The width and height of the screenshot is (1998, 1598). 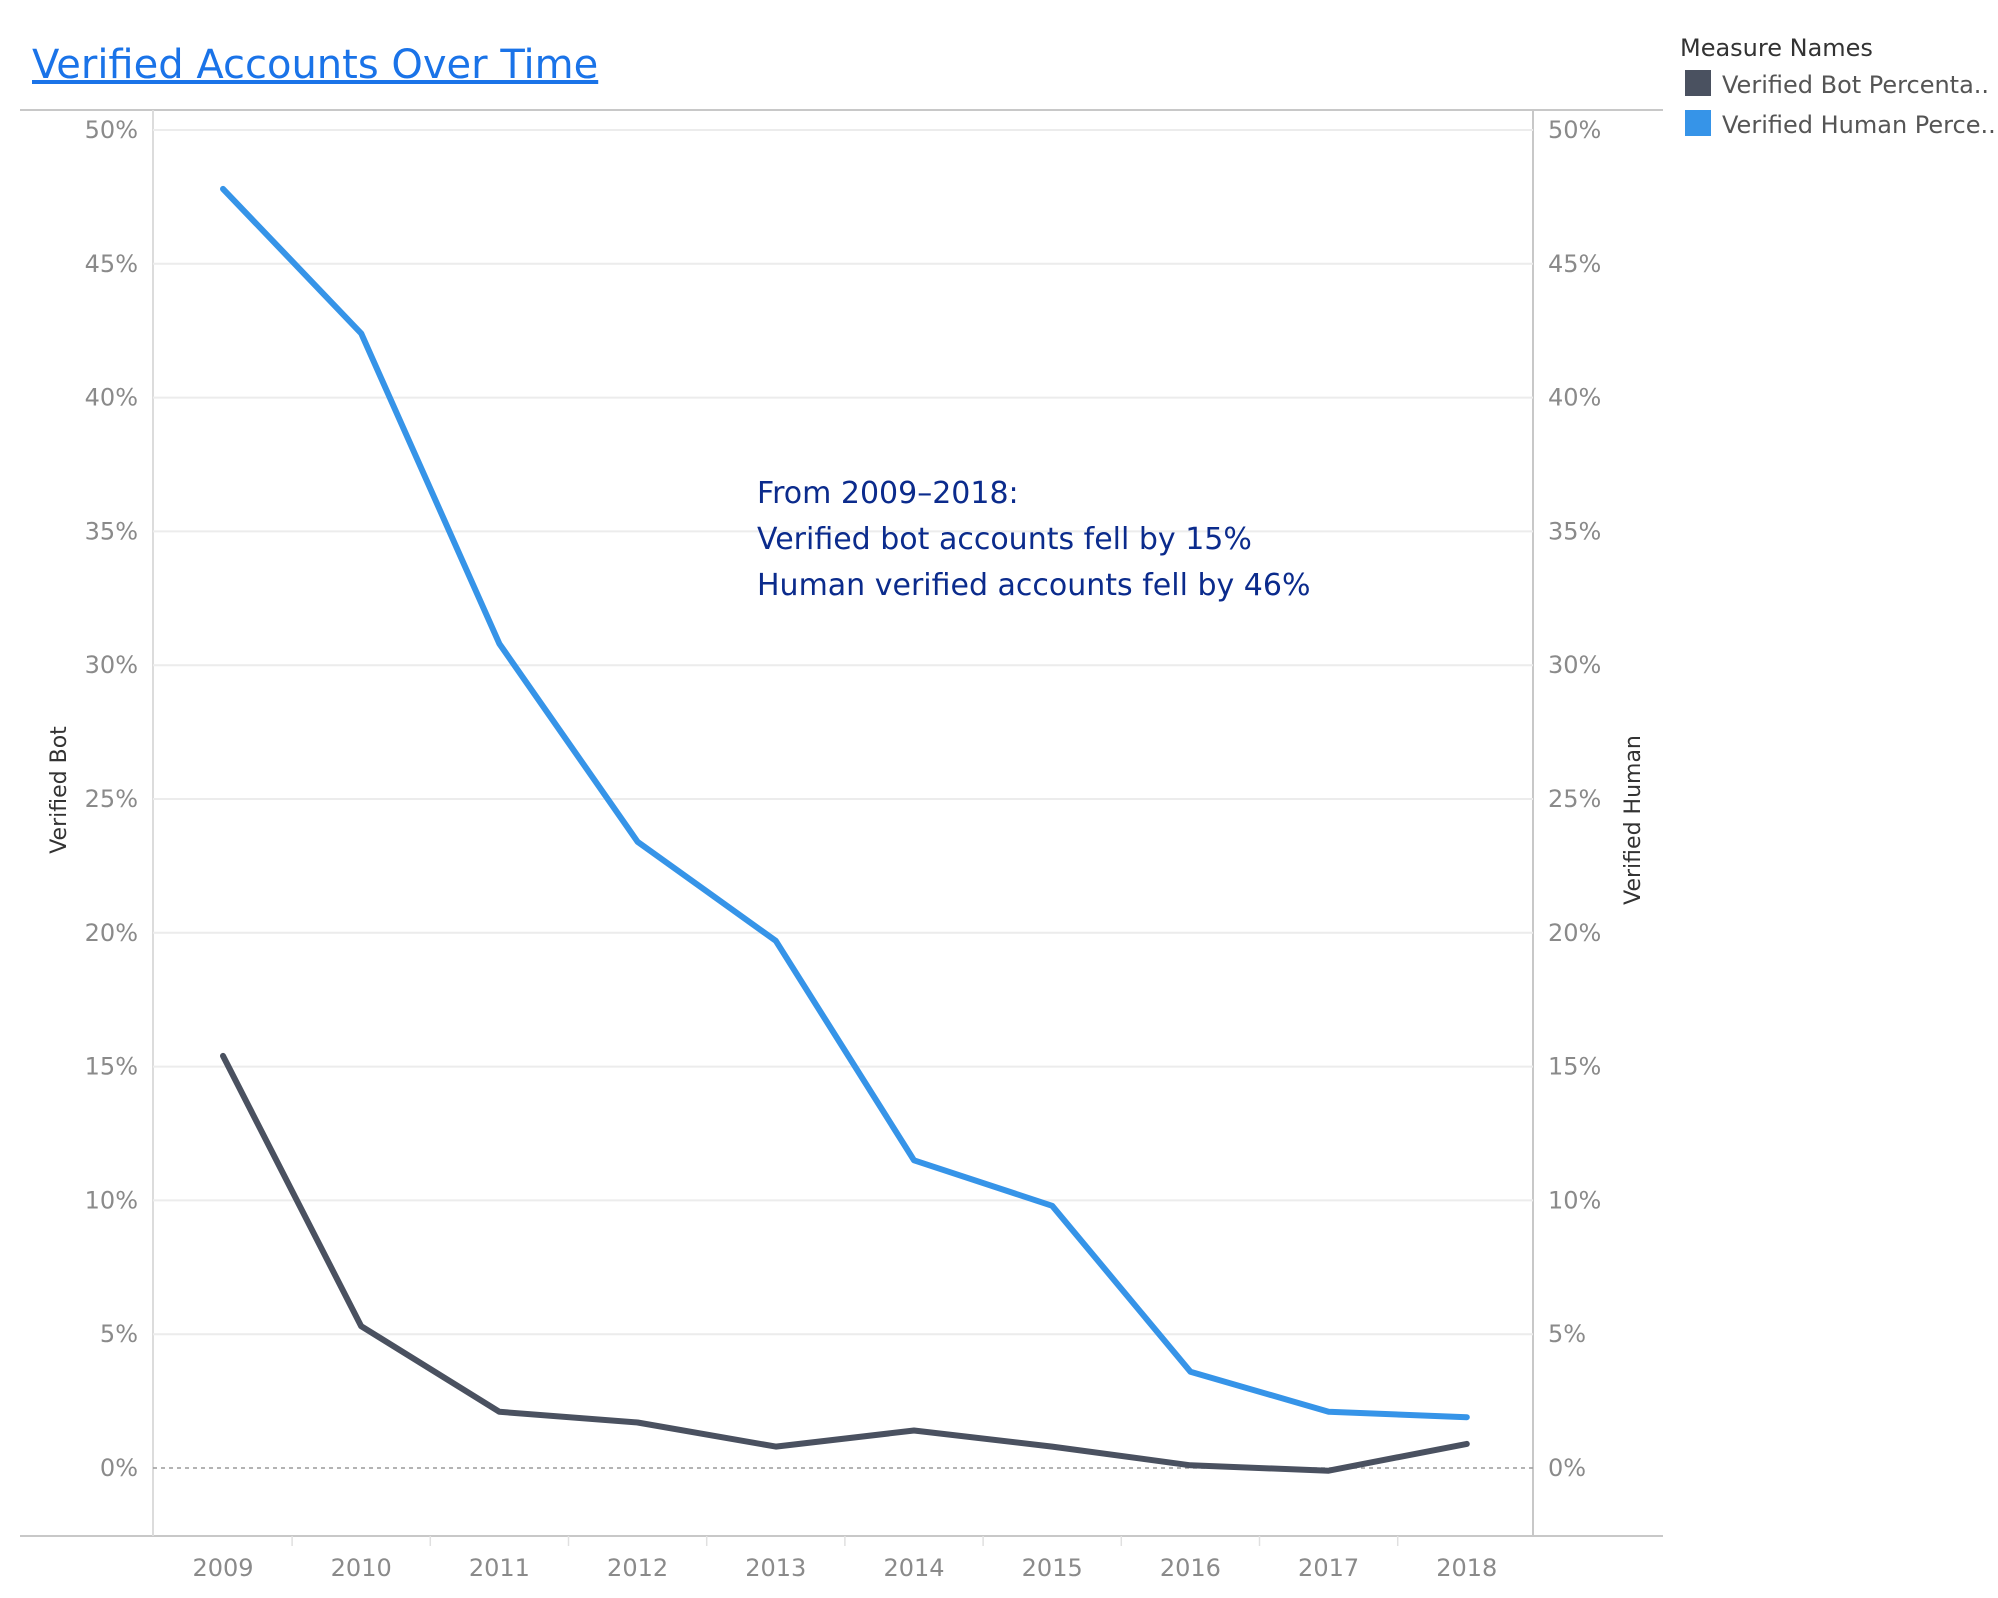 I want to click on x-tick-label: 2009, so click(x=222, y=1568).